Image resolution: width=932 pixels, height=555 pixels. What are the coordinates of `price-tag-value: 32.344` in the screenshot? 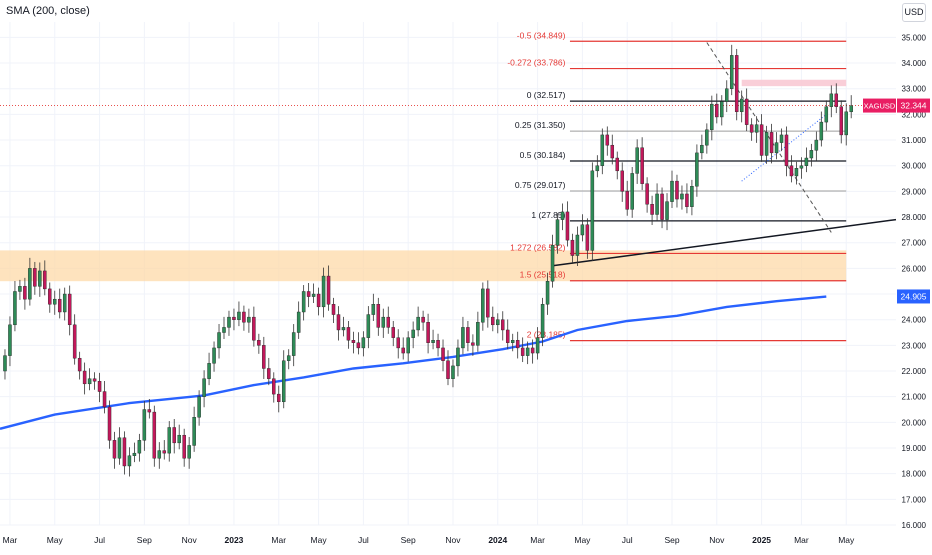 It's located at (914, 106).